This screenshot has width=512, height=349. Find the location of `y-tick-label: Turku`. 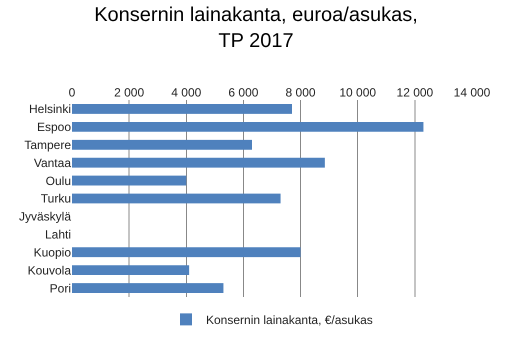

y-tick-label: Turku is located at coordinates (55, 199).